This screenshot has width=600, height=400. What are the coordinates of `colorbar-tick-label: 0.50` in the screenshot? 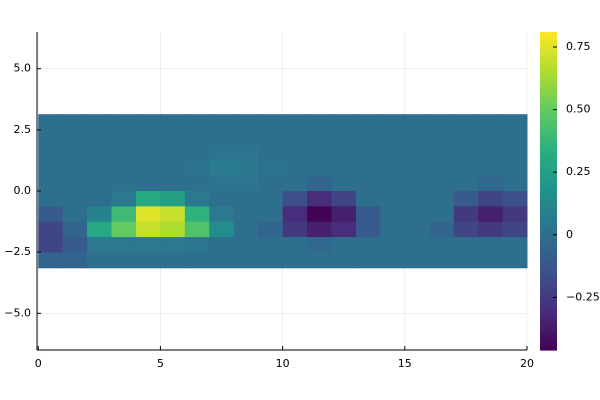 It's located at (578, 109).